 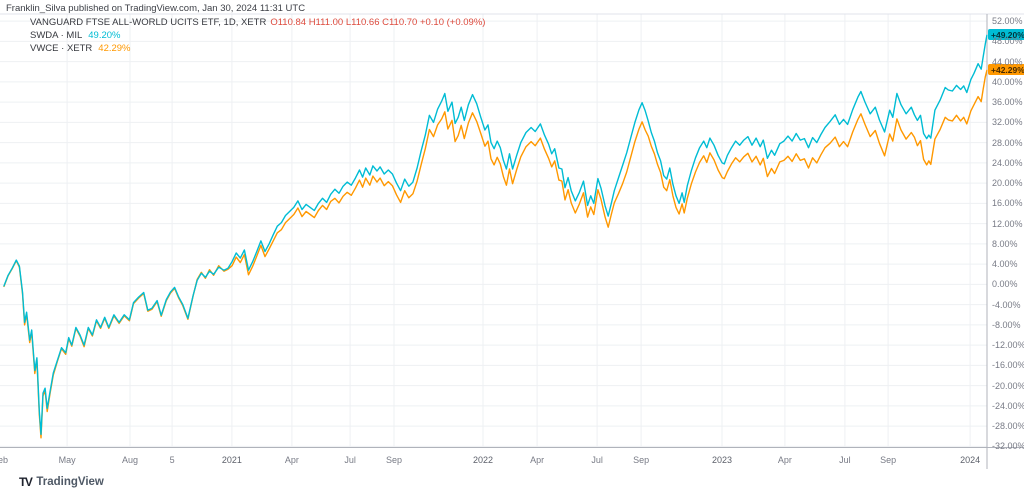 What do you see at coordinates (114, 48) in the screenshot?
I see `series-value: 42.29%` at bounding box center [114, 48].